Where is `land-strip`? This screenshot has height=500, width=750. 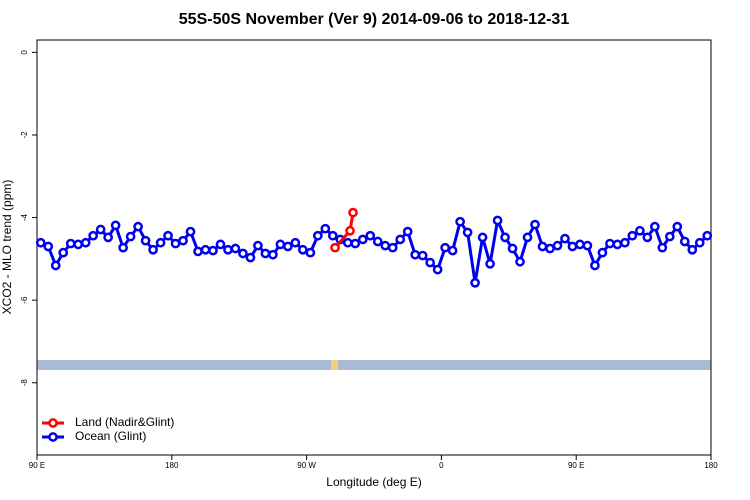
land-strip is located at coordinates (334, 365).